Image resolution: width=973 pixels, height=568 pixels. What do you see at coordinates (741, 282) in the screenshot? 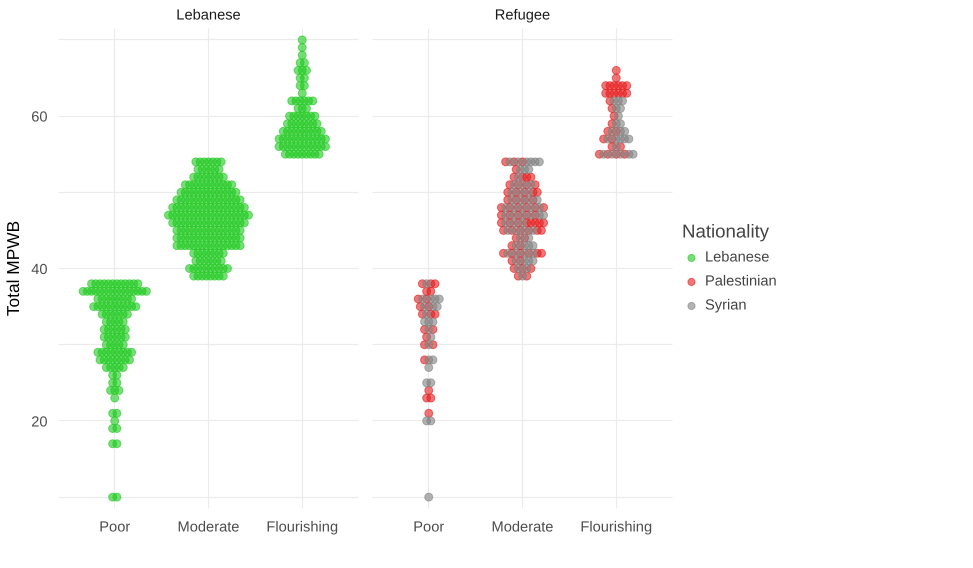
I see `legend-label: Palestinian` at bounding box center [741, 282].